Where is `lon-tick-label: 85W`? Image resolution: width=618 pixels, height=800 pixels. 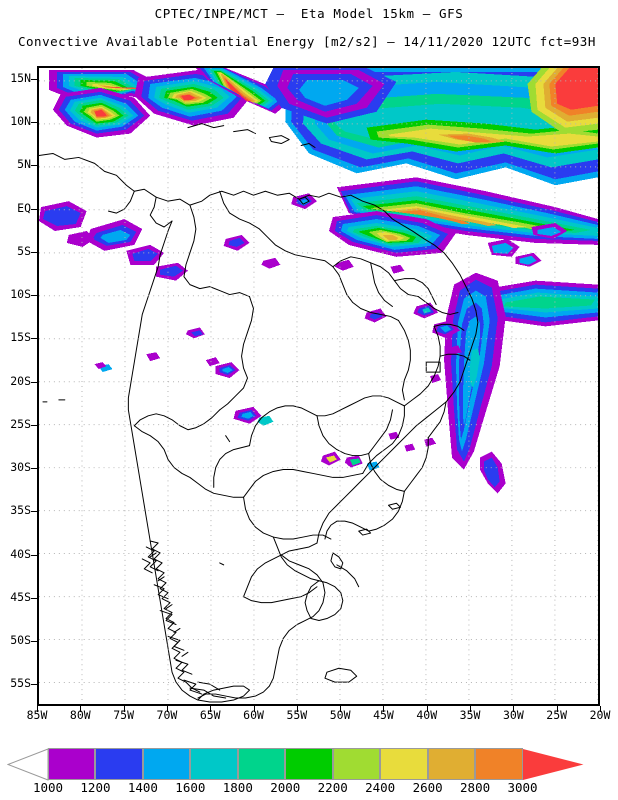 lon-tick-label: 85W is located at coordinates (37, 715).